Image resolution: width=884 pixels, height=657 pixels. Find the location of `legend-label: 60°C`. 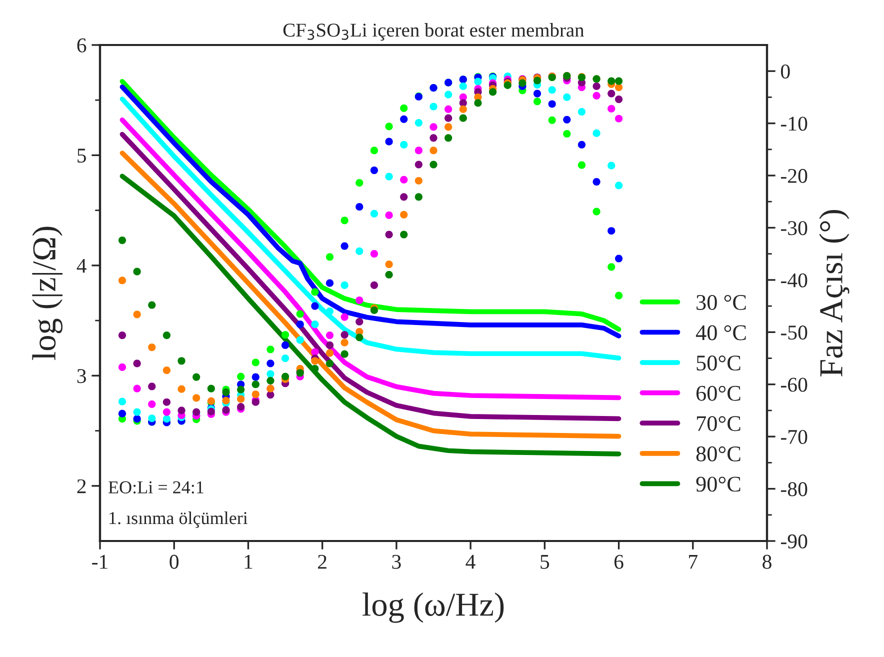

legend-label: 60°C is located at coordinates (718, 393).